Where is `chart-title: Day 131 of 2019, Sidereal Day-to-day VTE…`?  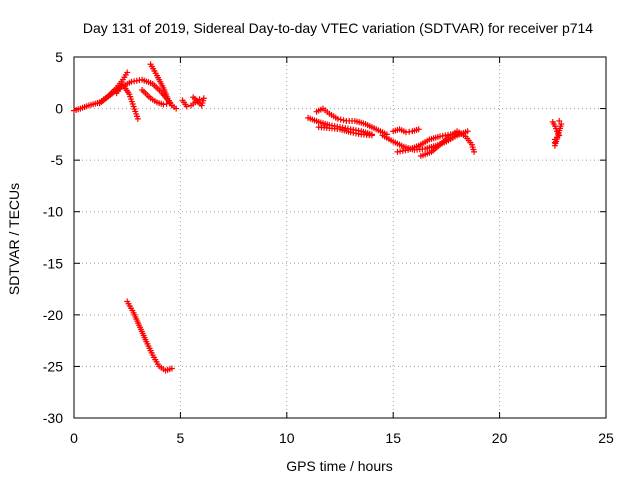
chart-title: Day 131 of 2019, Sidereal Day-to-day VTE… is located at coordinates (338, 28).